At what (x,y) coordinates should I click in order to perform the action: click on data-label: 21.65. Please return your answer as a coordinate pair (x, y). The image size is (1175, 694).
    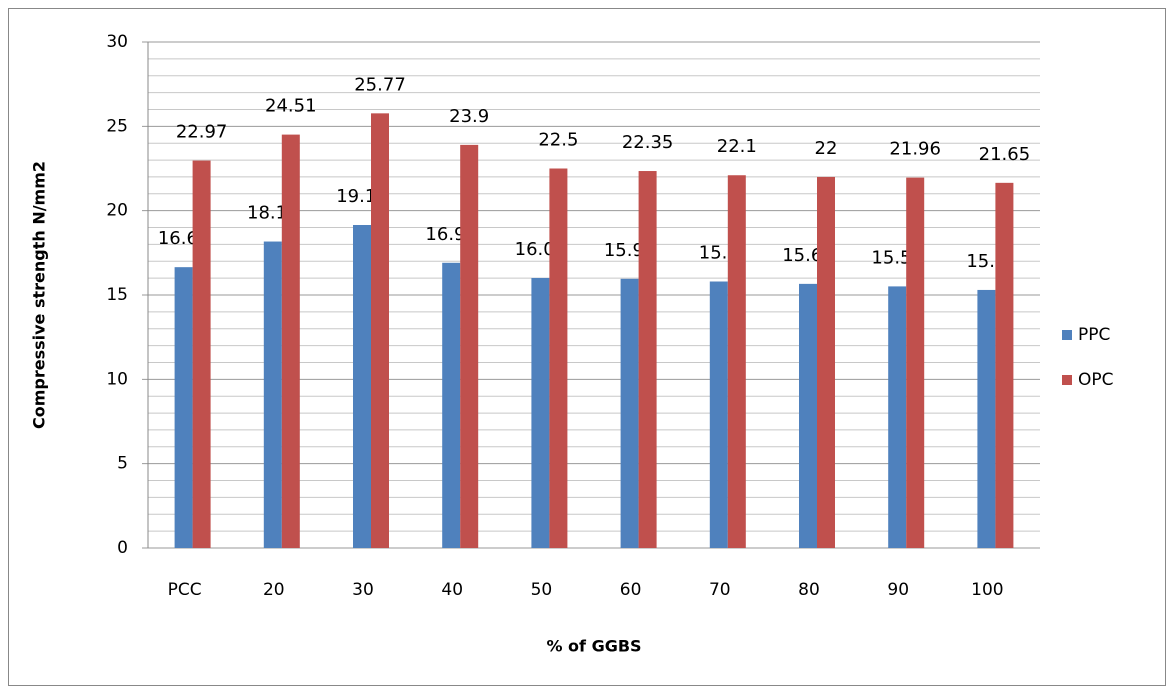
    Looking at the image, I should click on (1005, 154).